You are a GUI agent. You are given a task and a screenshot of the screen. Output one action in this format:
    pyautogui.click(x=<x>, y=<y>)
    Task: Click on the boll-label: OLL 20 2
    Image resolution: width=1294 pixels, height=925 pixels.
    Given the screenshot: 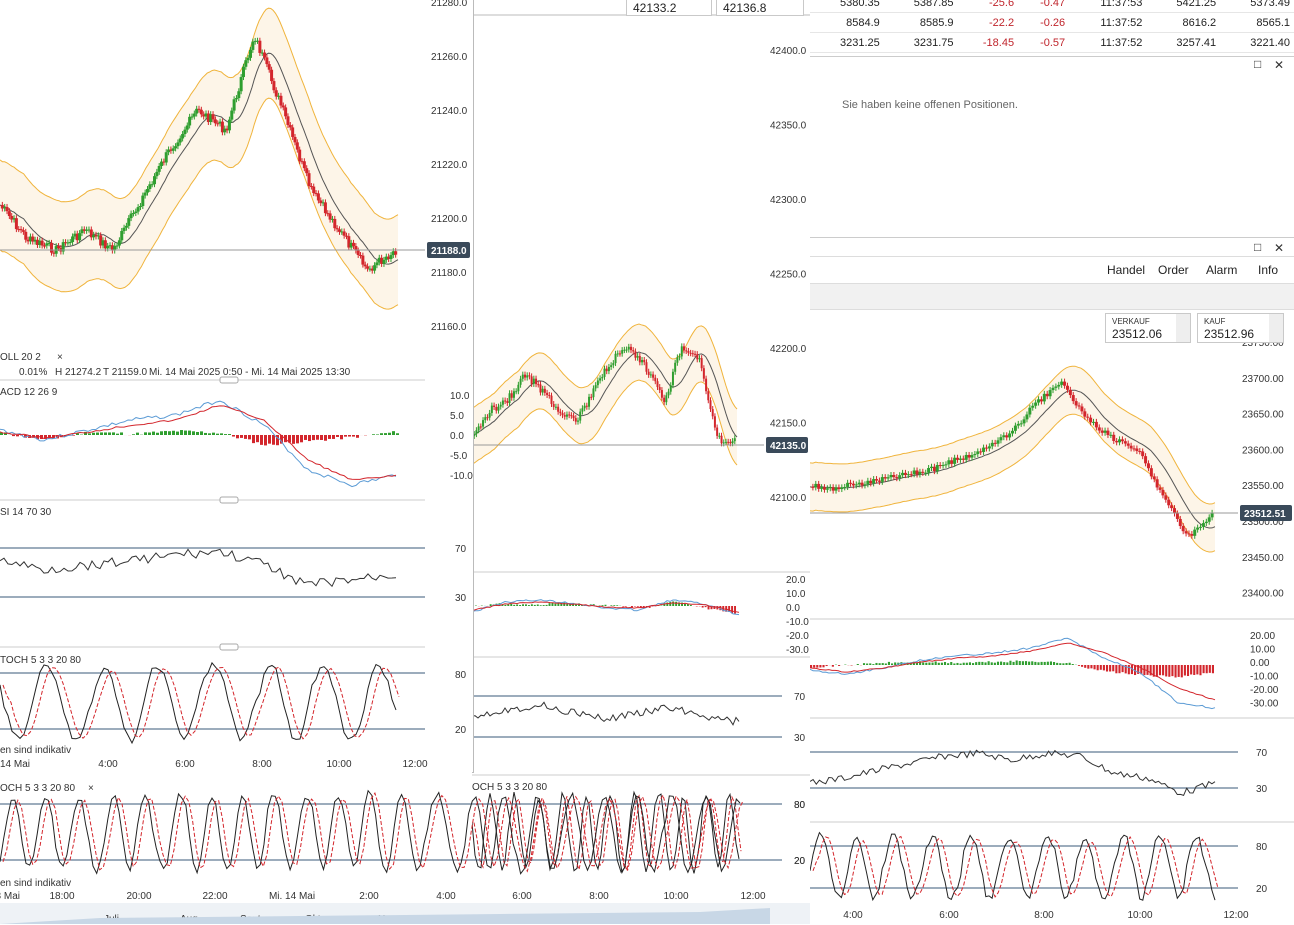 What is the action you would take?
    pyautogui.click(x=20, y=357)
    